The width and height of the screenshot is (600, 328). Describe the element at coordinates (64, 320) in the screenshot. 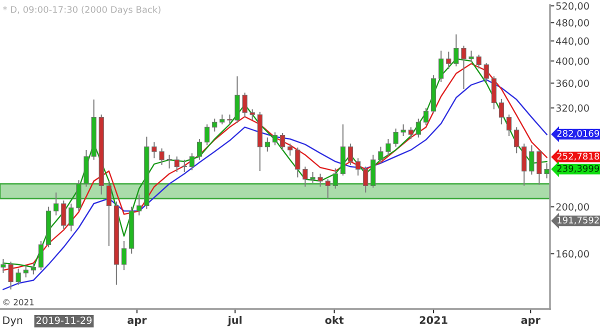

I see `text: 2019-11-29` at that location.